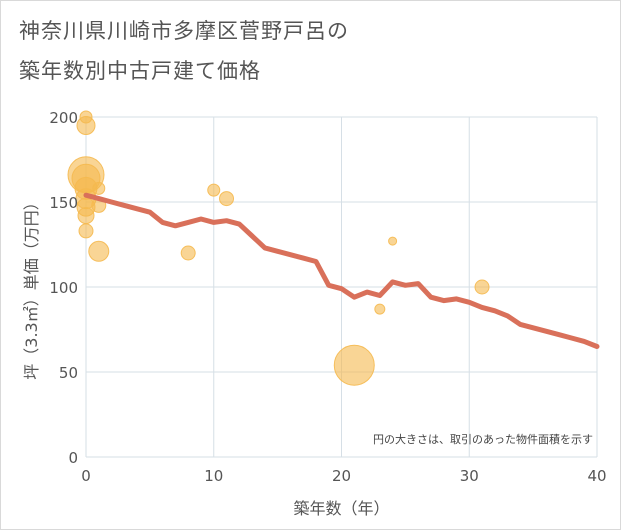 The width and height of the screenshot is (621, 530). Describe the element at coordinates (68, 373) in the screenshot. I see `y-tick-label: 50` at that location.